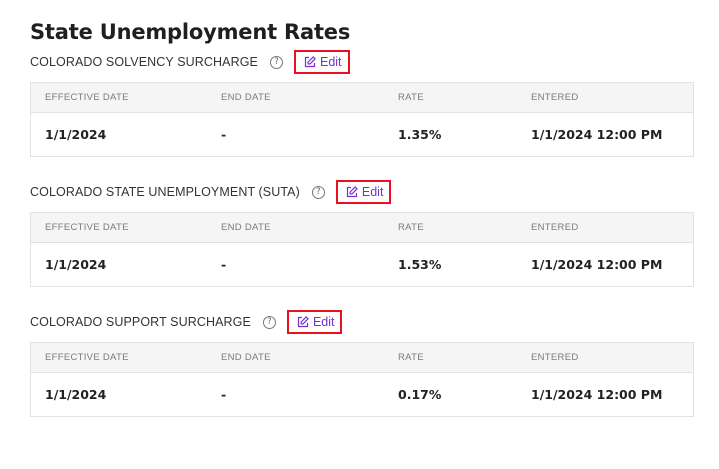 This screenshot has width=719, height=469. What do you see at coordinates (140, 322) in the screenshot?
I see `section-label: COLORADO SUPPORT SURCHARGE` at bounding box center [140, 322].